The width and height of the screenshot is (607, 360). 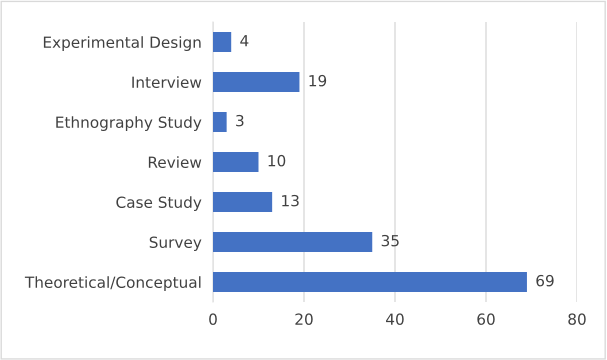 What do you see at coordinates (390, 240) in the screenshot?
I see `data-label: 35` at bounding box center [390, 240].